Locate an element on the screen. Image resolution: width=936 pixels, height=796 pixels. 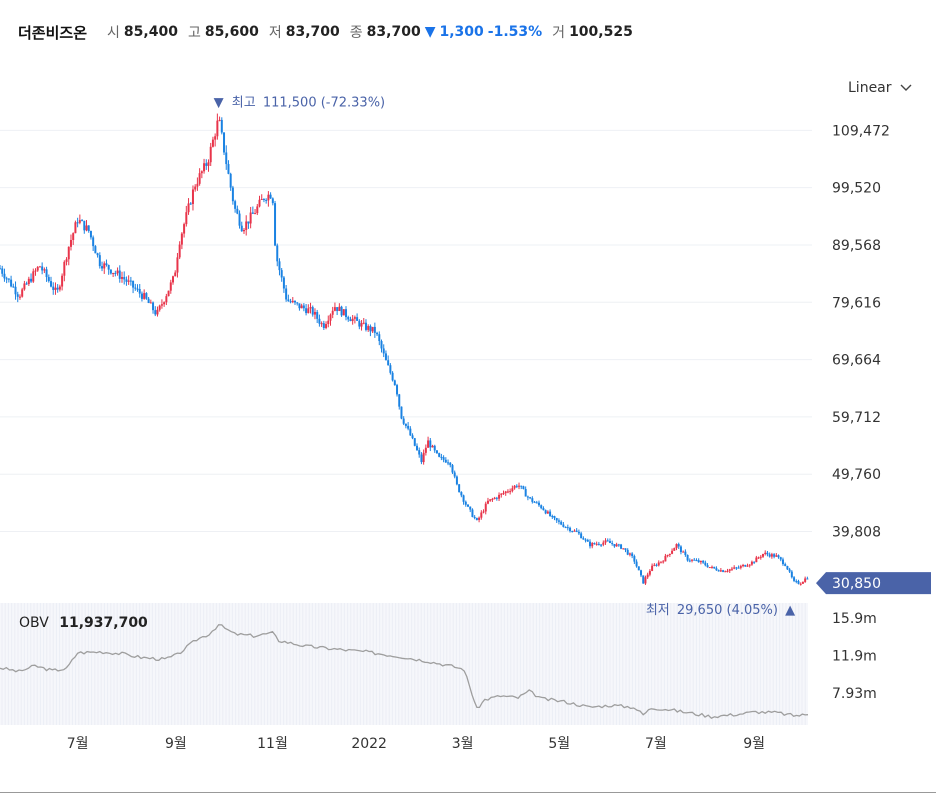
stock-name: 더존비즈온 is located at coordinates (53, 32).